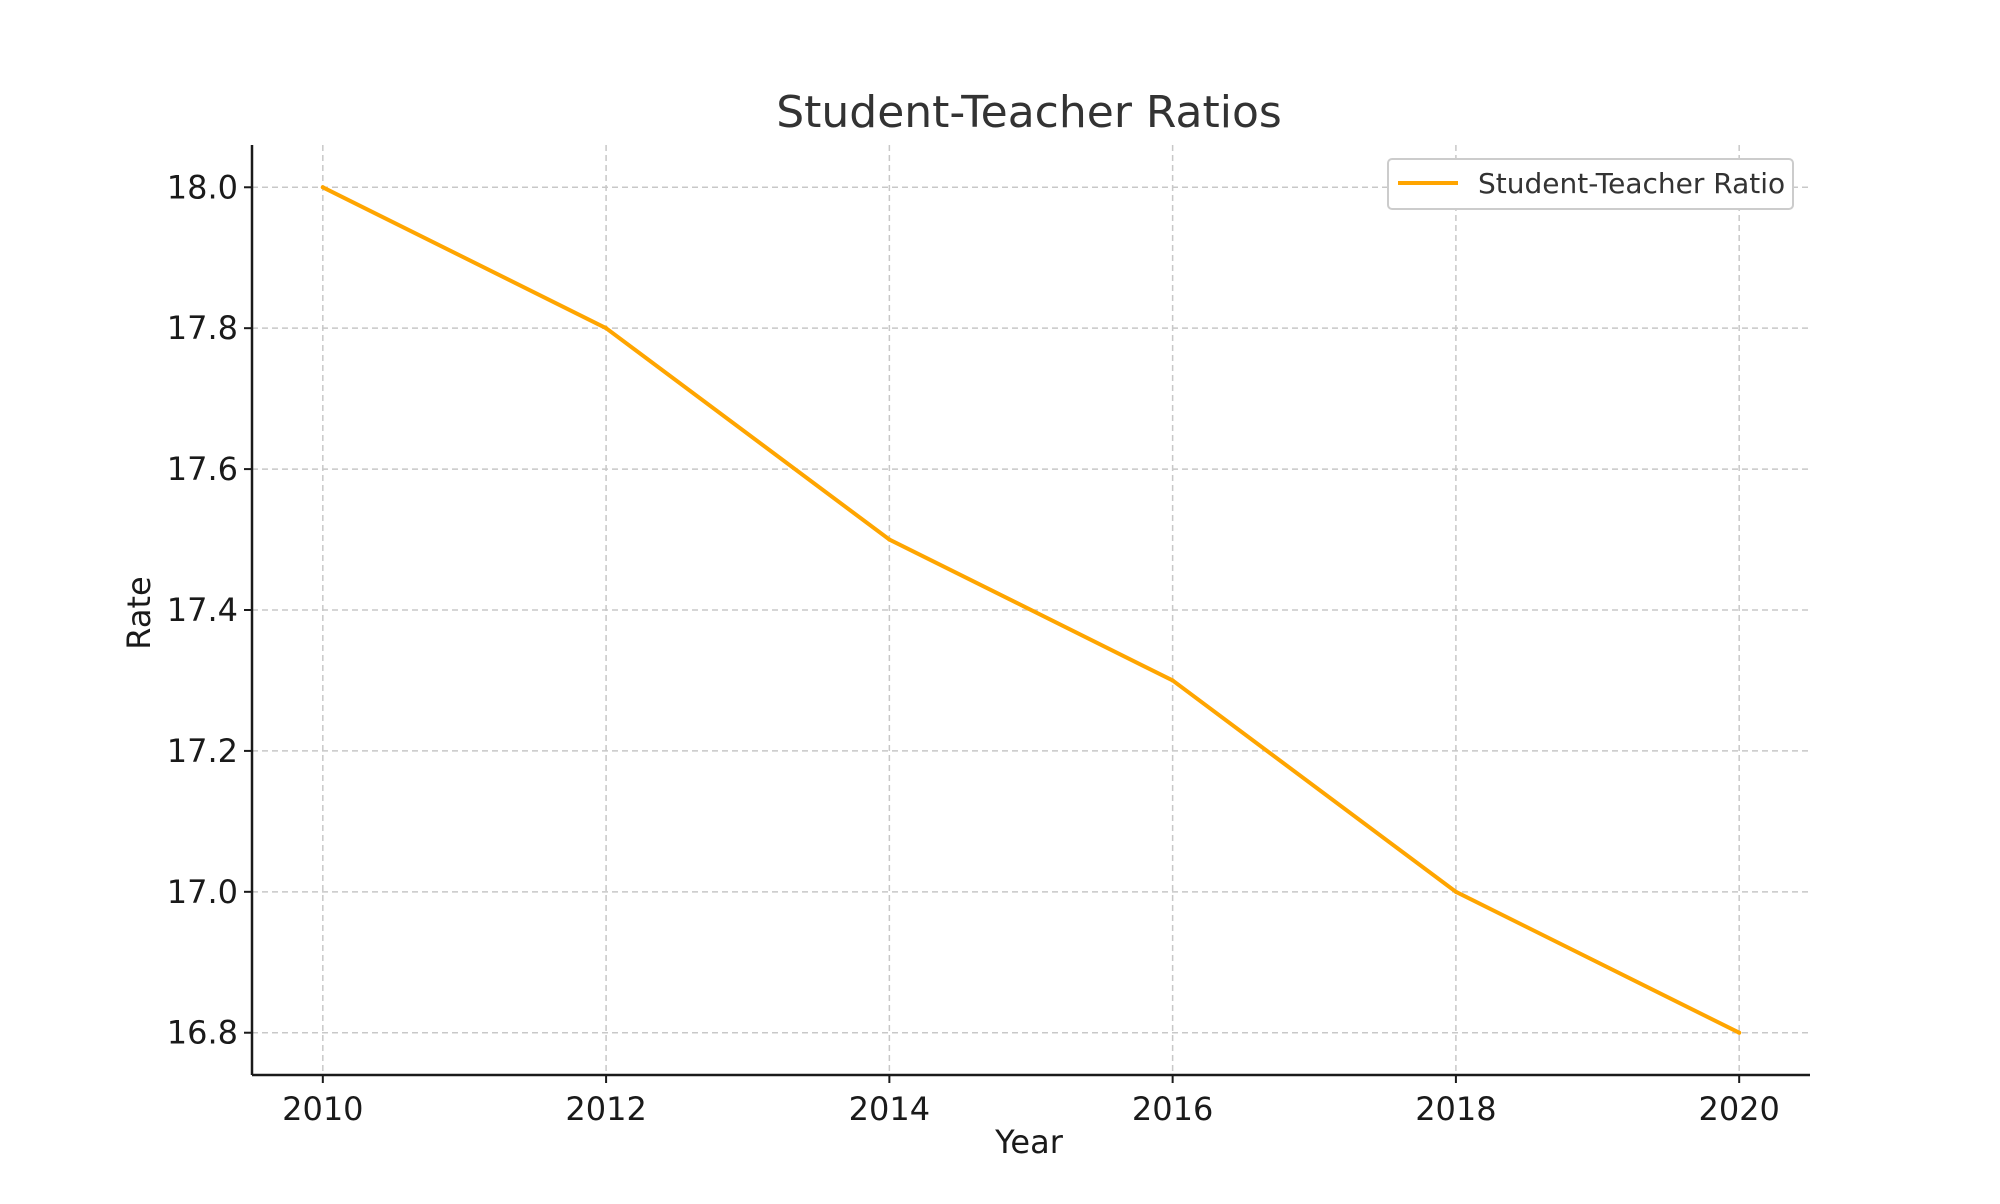 The height and width of the screenshot is (1204, 2000). What do you see at coordinates (202, 469) in the screenshot?
I see `y-tick-label: 17.6` at bounding box center [202, 469].